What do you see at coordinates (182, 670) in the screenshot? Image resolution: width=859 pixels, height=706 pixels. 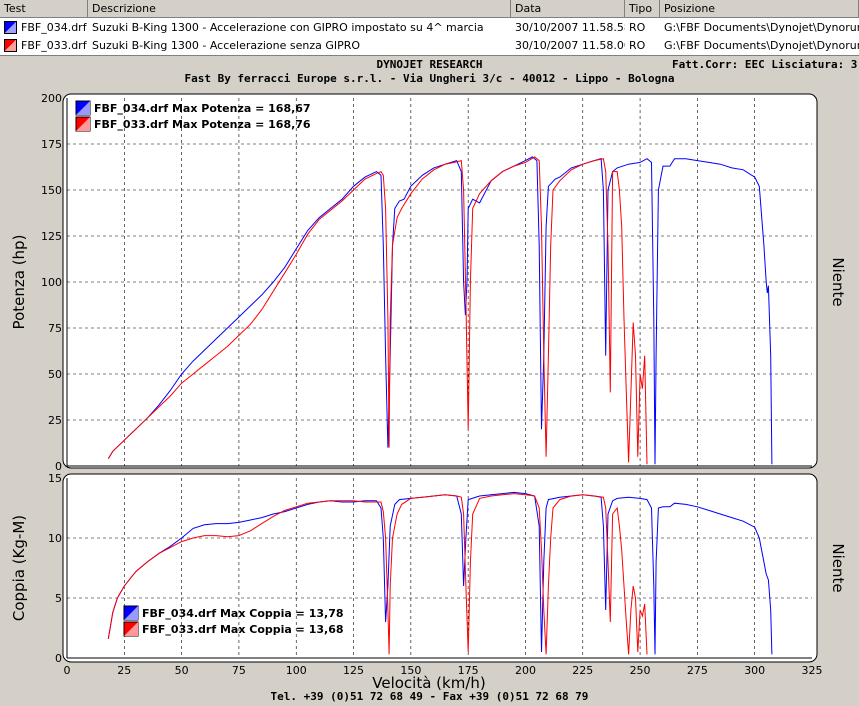 I see `x-tick-label: 50` at bounding box center [182, 670].